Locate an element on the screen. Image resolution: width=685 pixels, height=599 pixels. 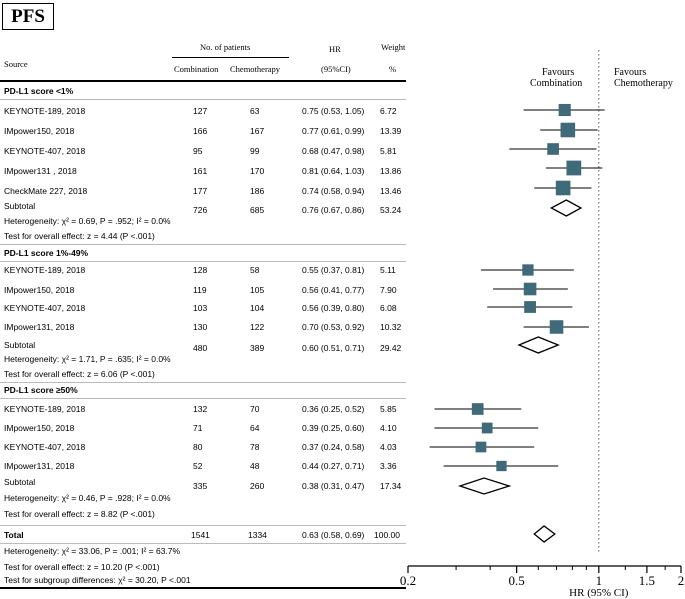
study-name: IMpower131, 2018 is located at coordinates (39, 327).